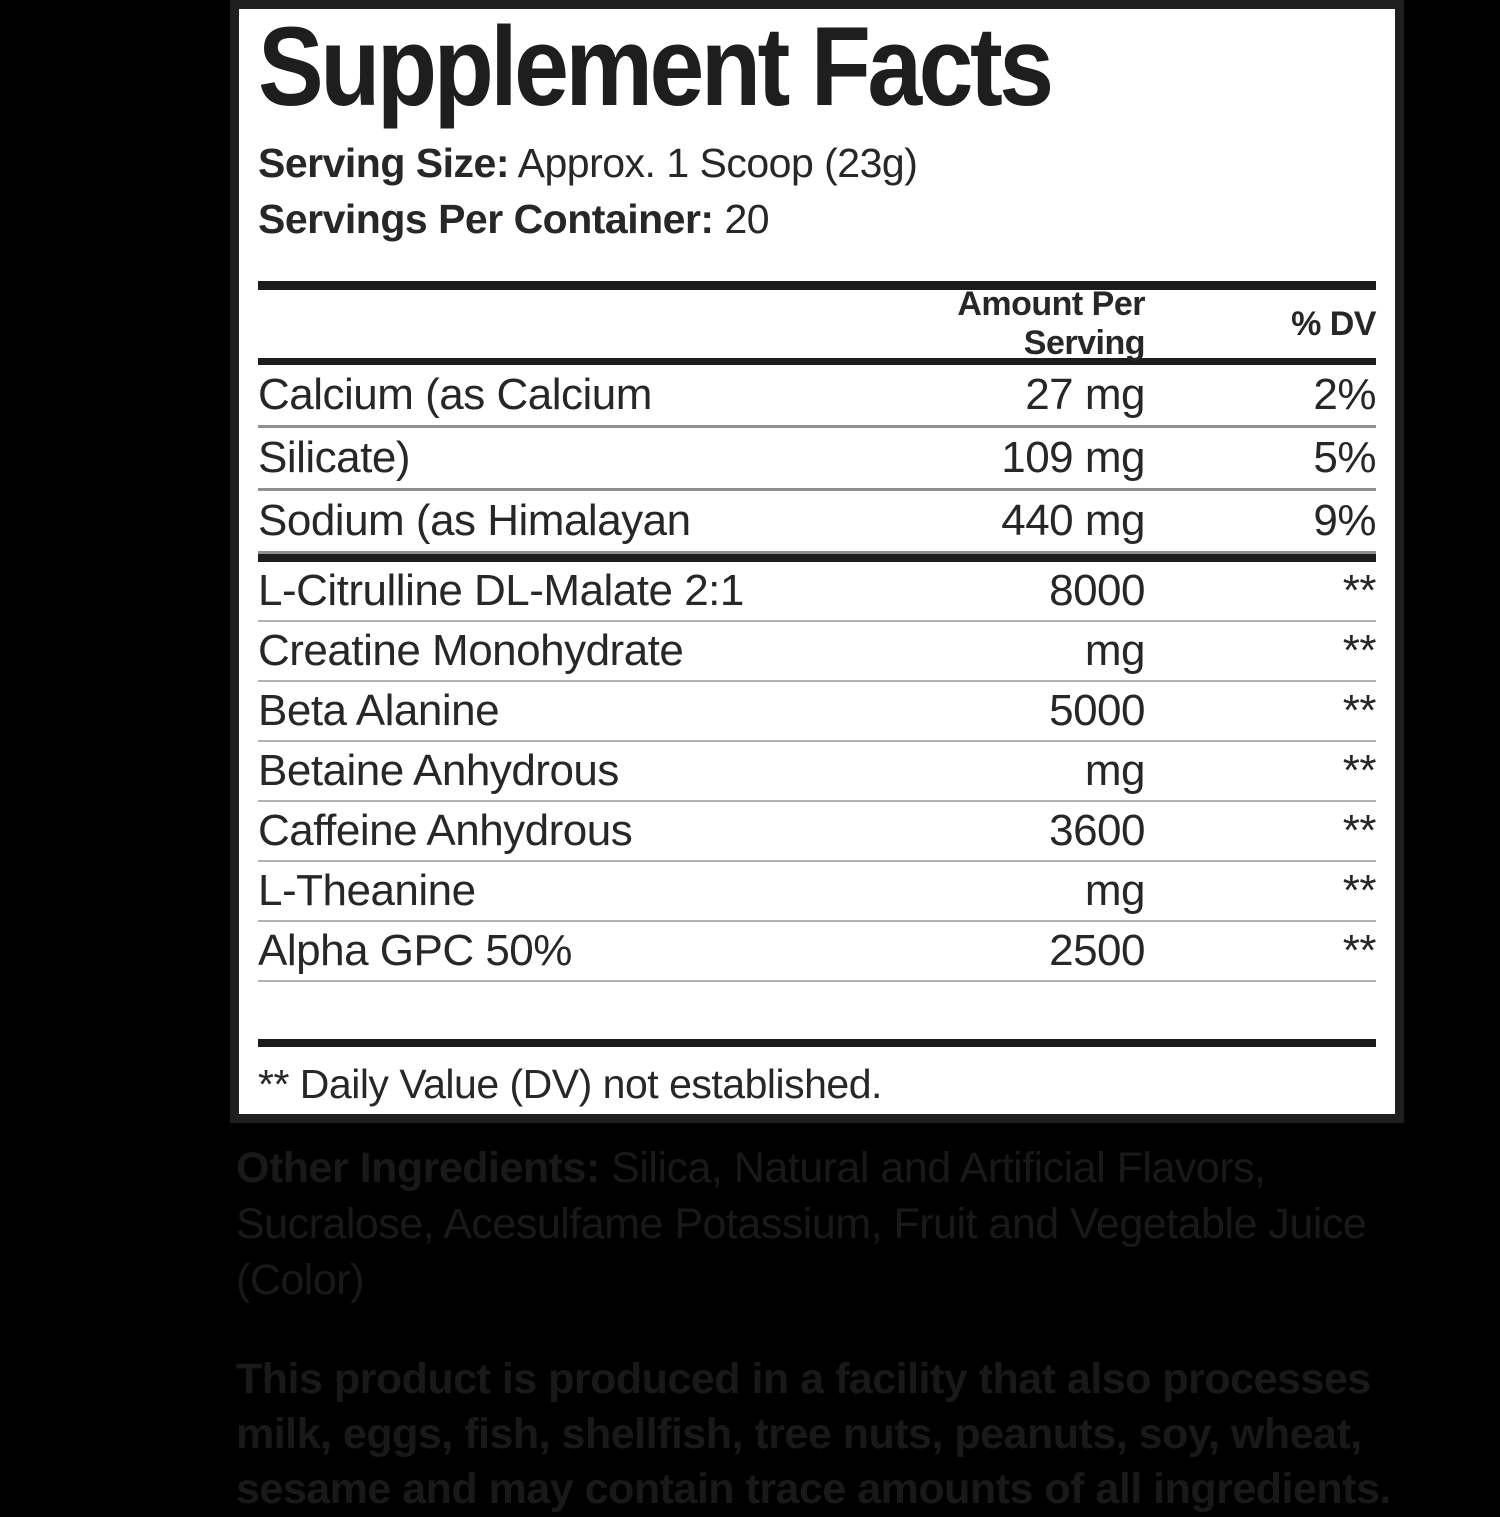  Describe the element at coordinates (1097, 710) in the screenshot. I see `ingredient-amount: 5000` at that location.